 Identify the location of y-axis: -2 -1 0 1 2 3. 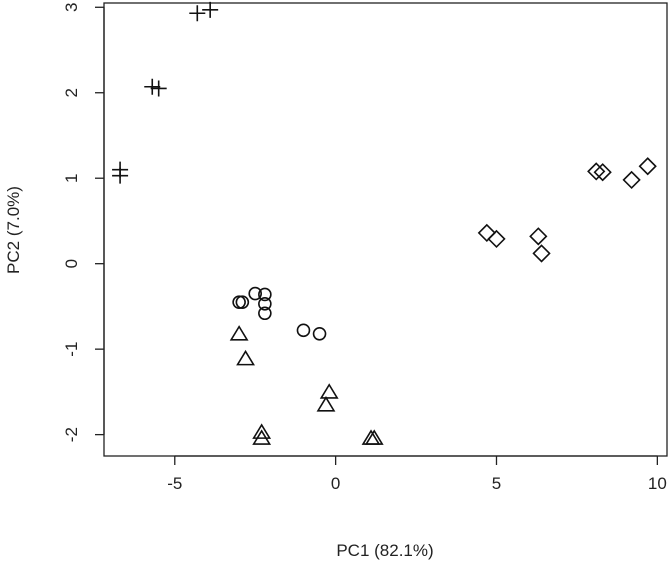
(83, 222).